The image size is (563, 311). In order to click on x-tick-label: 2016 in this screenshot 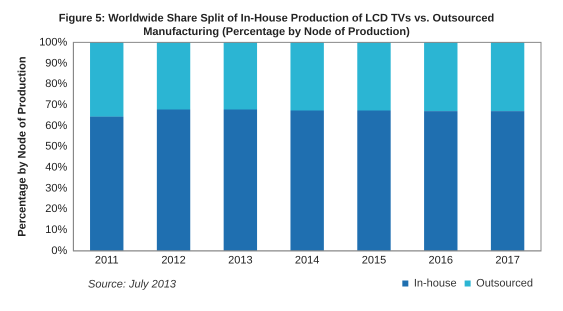, I will do `click(441, 260)`.